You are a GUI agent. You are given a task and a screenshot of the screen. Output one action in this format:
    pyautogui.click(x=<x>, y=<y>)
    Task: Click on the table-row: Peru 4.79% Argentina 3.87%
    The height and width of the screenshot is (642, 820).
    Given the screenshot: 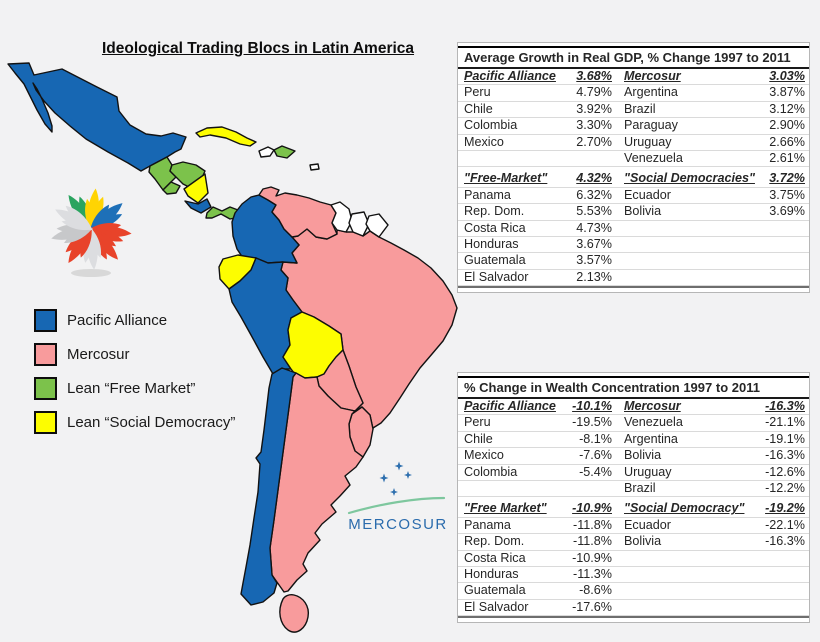 What is the action you would take?
    pyautogui.click(x=633, y=93)
    